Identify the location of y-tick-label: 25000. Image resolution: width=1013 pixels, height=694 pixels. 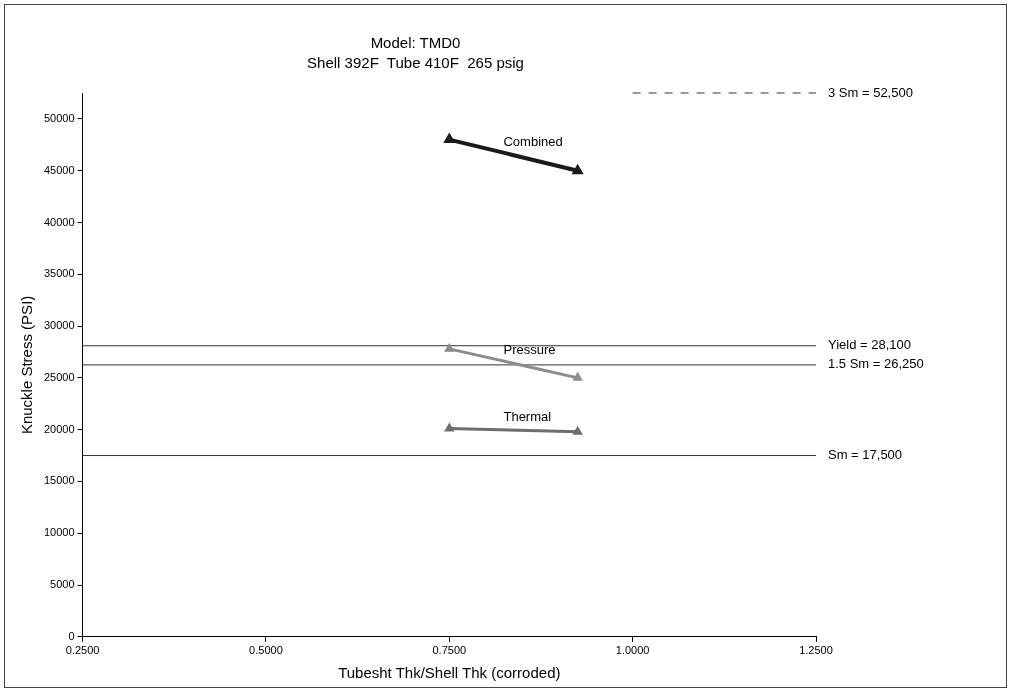
(59, 376).